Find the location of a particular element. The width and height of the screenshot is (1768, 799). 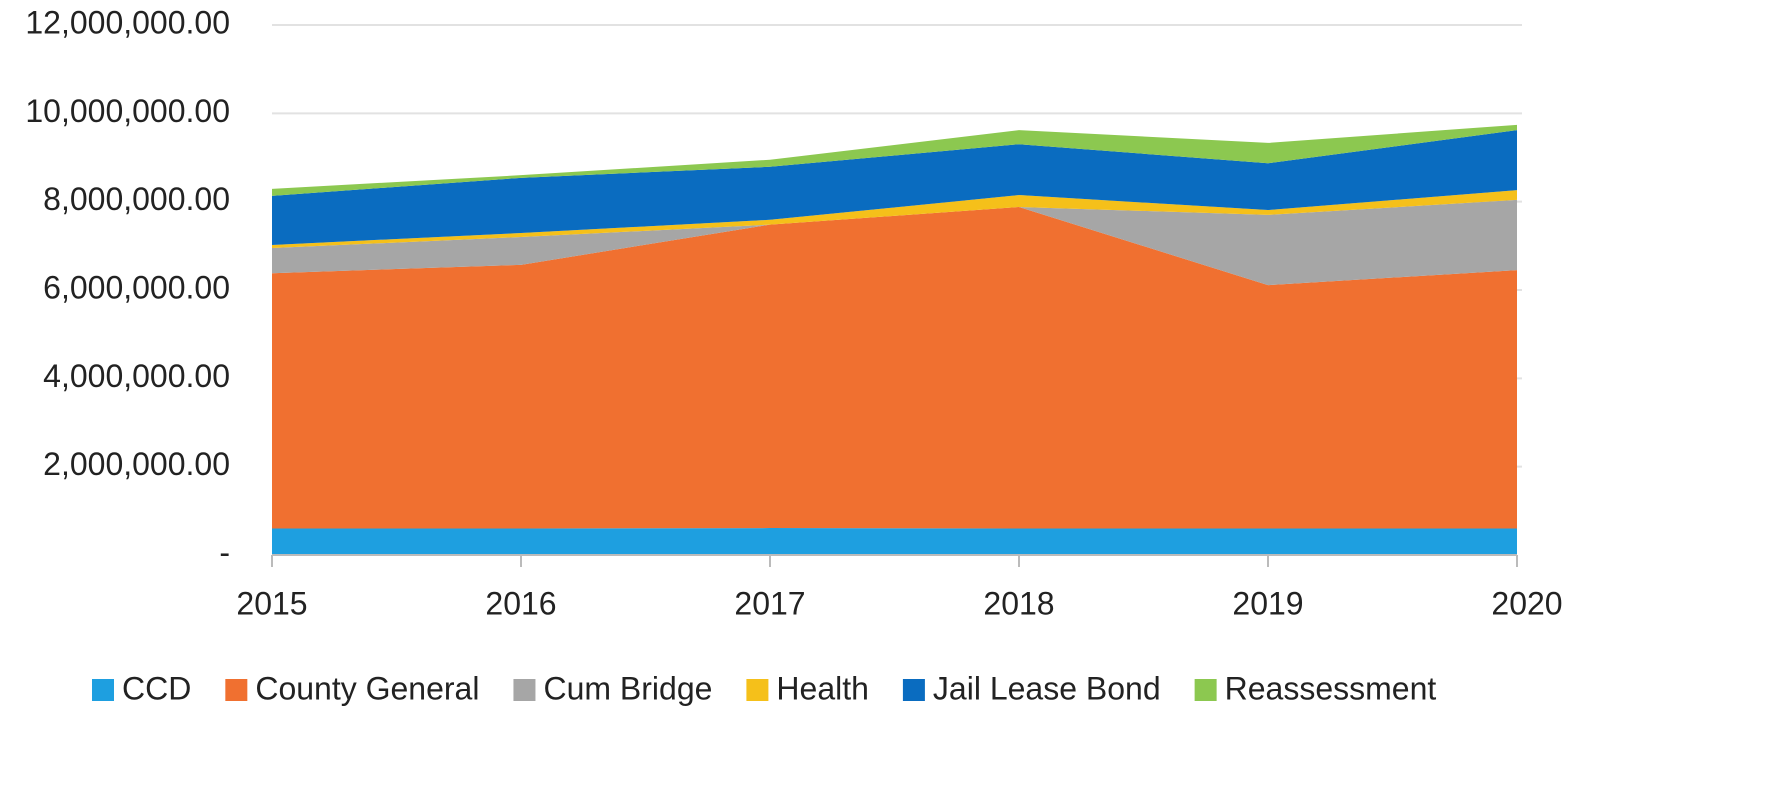

y-tick-label: 6,000,000.00 is located at coordinates (136, 287).